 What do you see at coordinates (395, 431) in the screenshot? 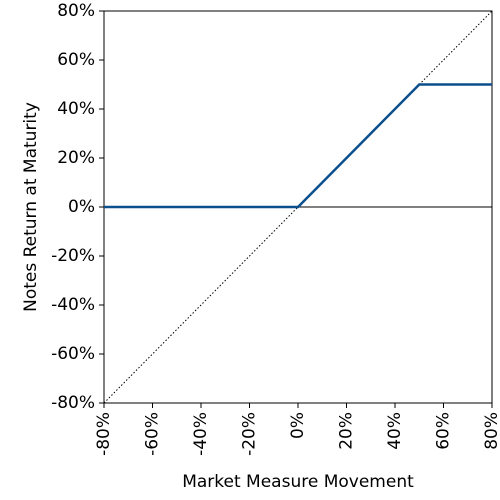
I see `x-tick-label: 40%` at bounding box center [395, 431].